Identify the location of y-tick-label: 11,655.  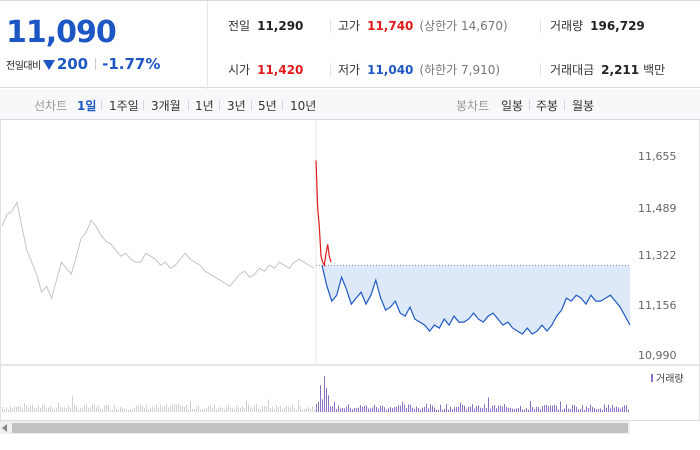
(657, 156).